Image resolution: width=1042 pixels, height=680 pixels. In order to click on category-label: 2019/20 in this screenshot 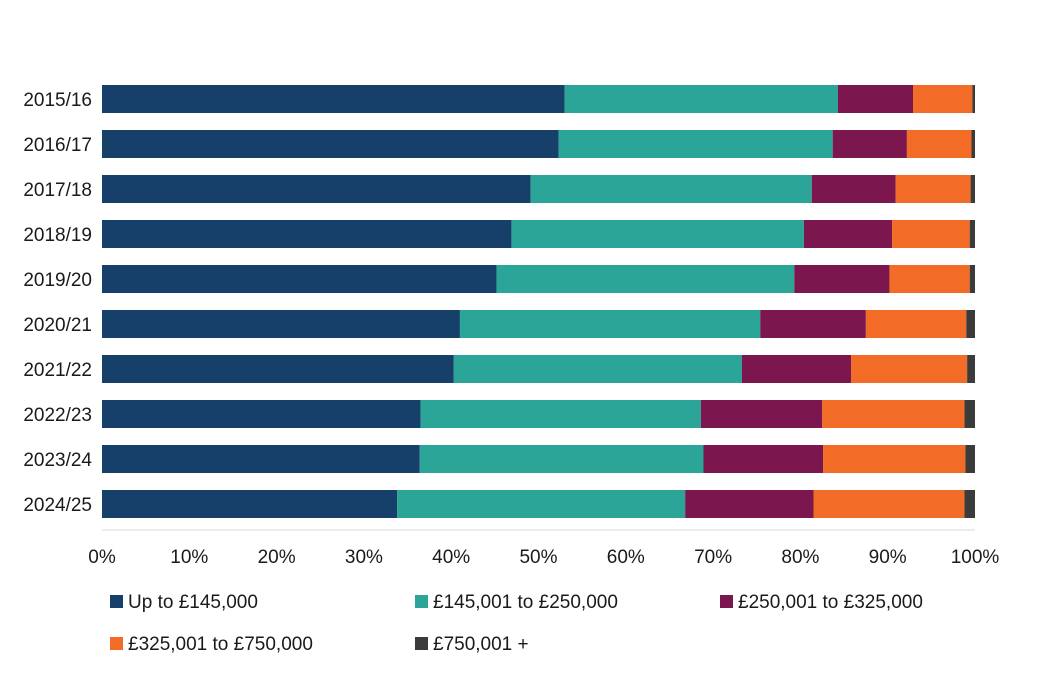, I will do `click(57, 280)`.